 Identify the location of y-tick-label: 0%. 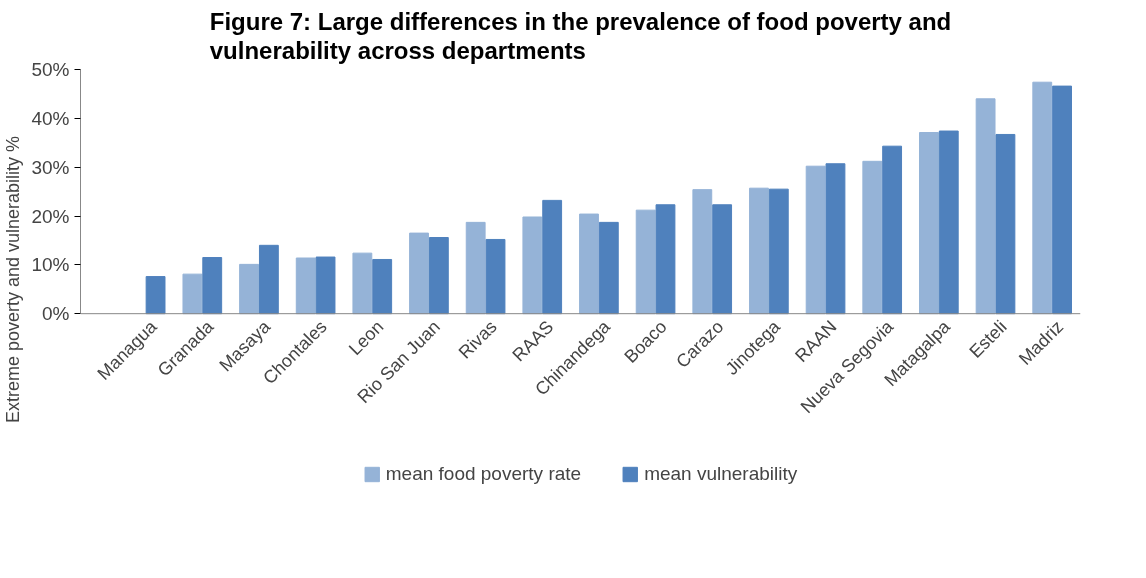
(56, 314).